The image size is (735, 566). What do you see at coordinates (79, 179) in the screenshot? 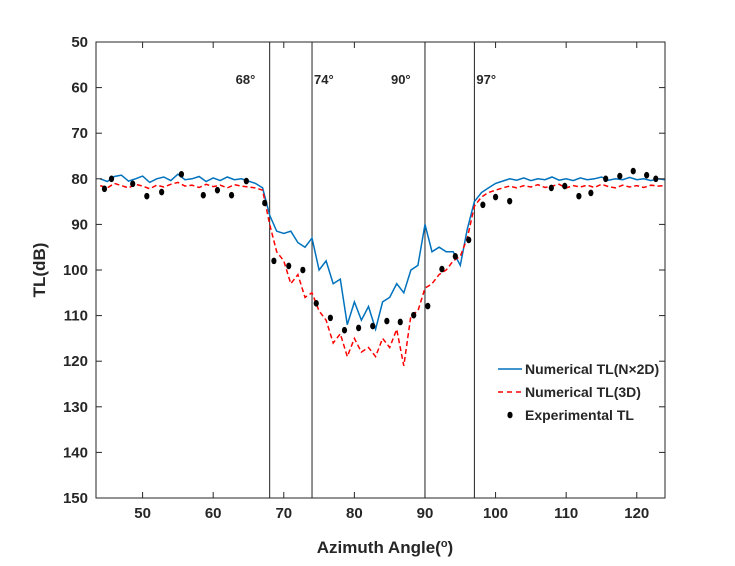
I see `y-tick-label-80: 80` at bounding box center [79, 179].